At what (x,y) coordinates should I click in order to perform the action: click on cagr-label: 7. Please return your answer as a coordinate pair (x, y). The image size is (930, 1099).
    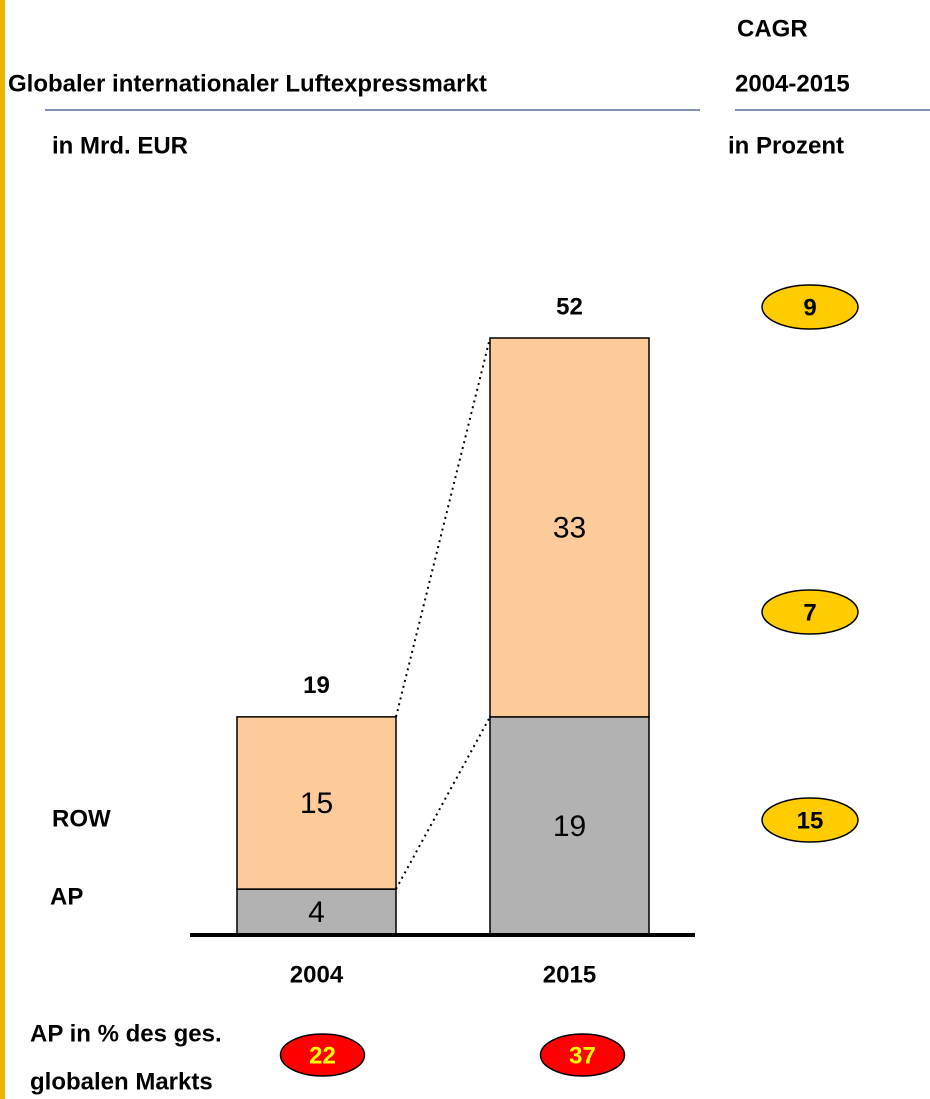
    Looking at the image, I should click on (809, 612).